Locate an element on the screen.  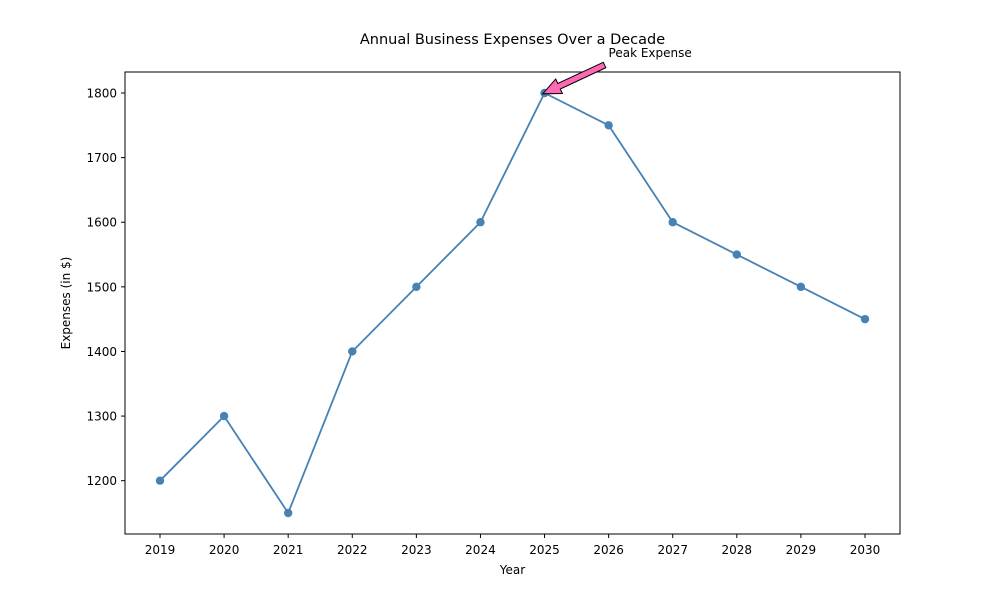
y-axis-ticks: 1200 1300 1400 1500 1600 1700 1800 is located at coordinates (105, 287).